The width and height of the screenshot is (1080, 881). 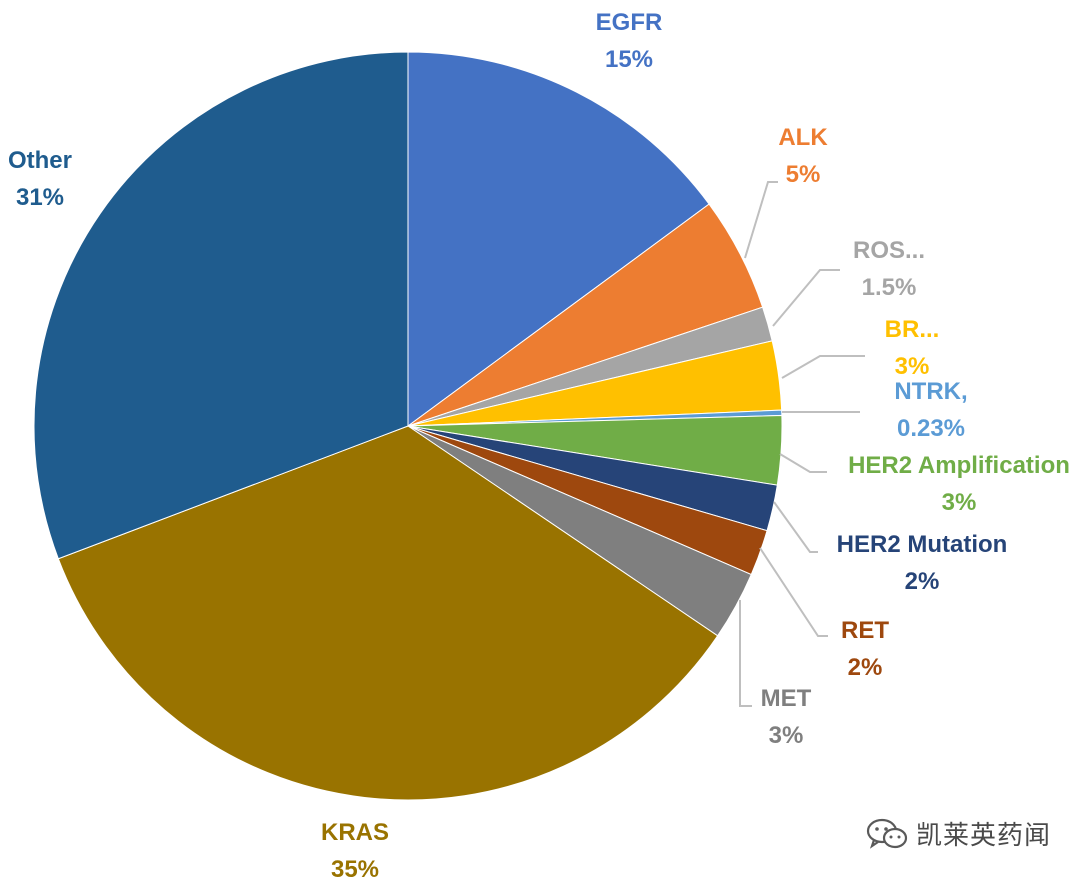 What do you see at coordinates (761, 220) in the screenshot?
I see `leader-line-alk` at bounding box center [761, 220].